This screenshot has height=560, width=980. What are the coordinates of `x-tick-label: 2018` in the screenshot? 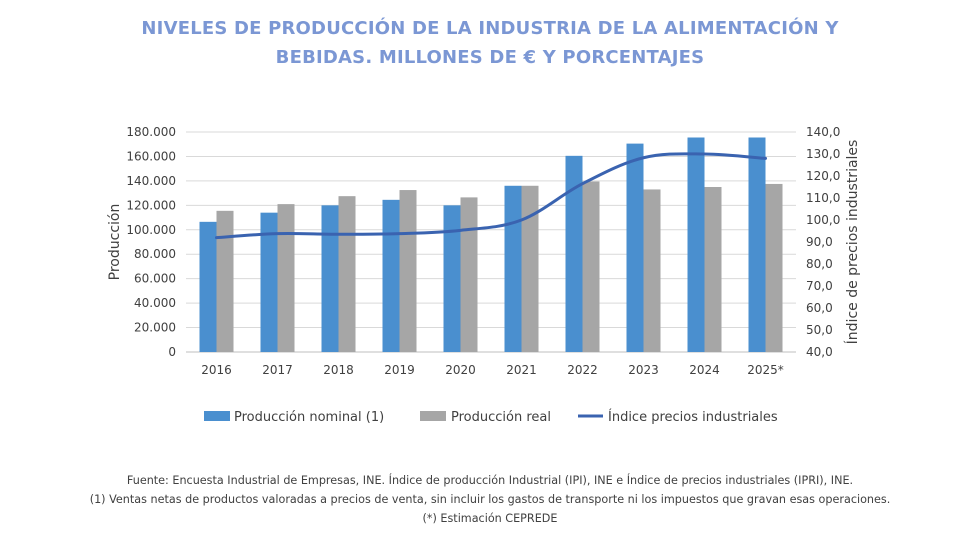 It's located at (338, 370).